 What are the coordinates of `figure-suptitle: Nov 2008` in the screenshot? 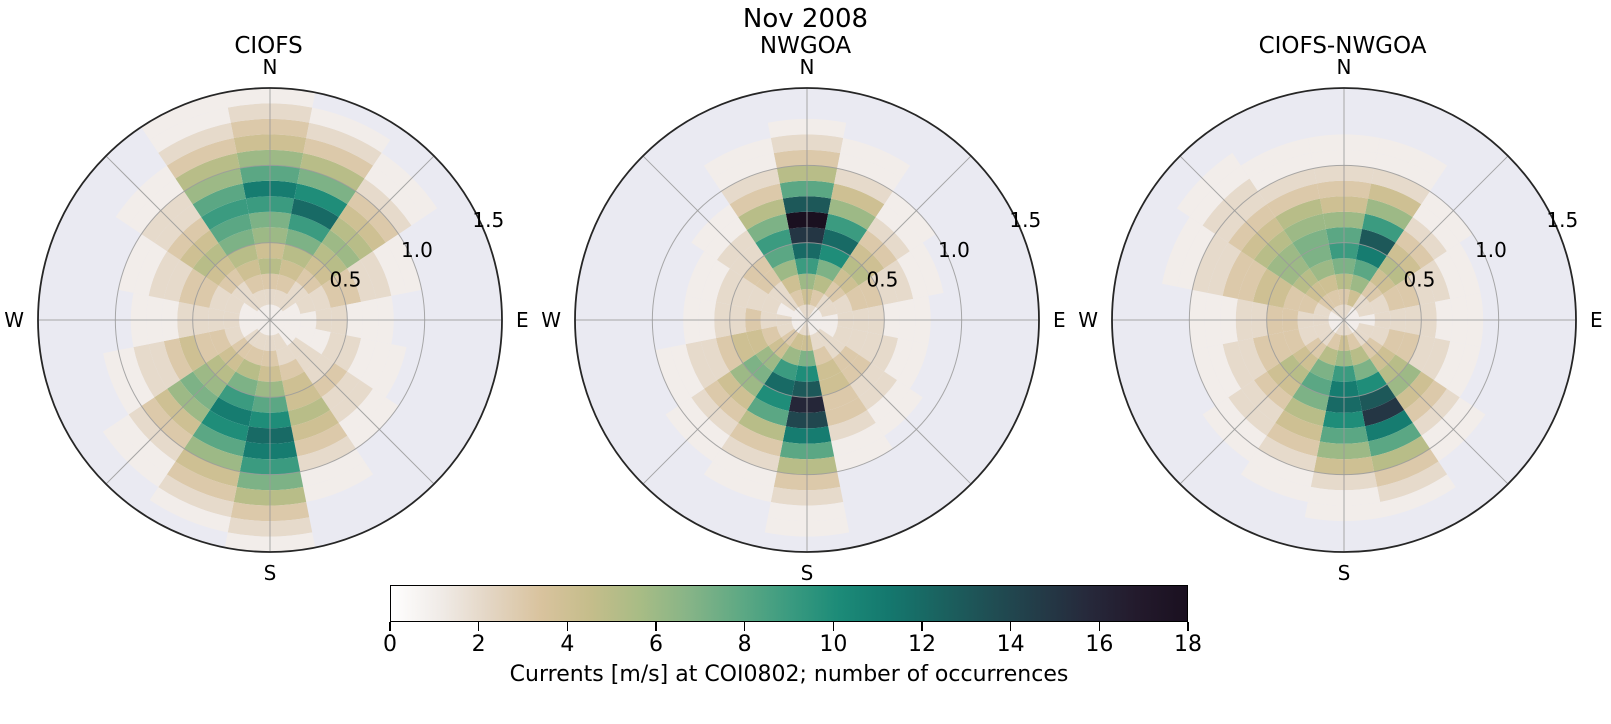 It's located at (805, 19).